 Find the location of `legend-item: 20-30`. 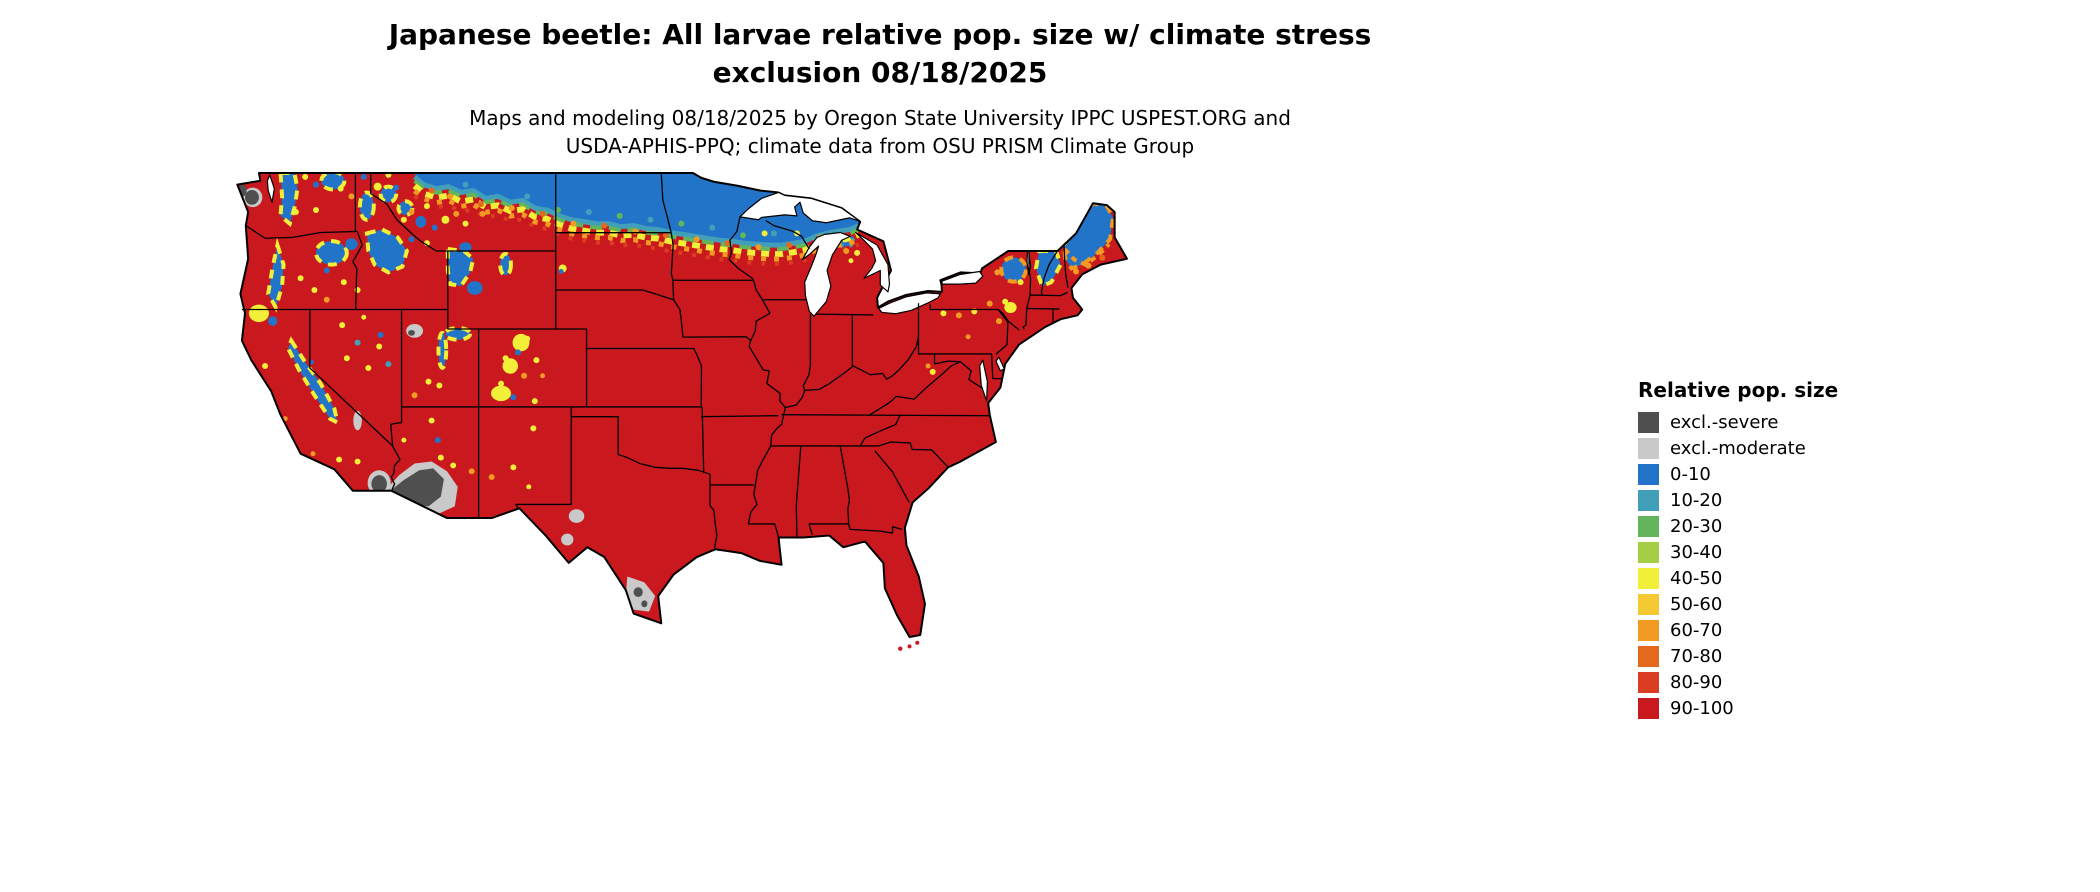

legend-item: 20-30 is located at coordinates (1738, 526).